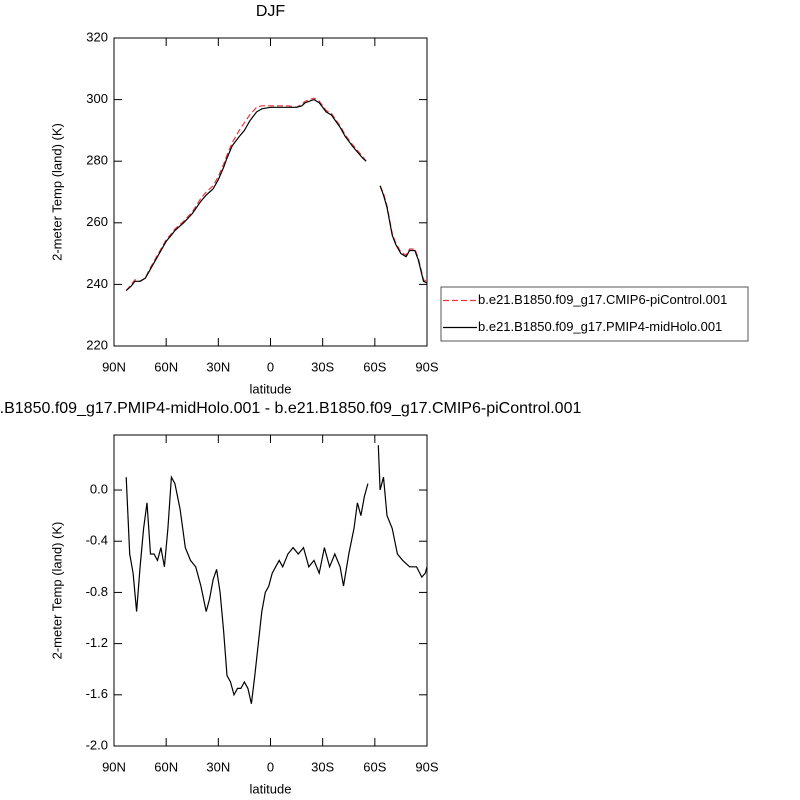  I want to click on y-tick-label: -1.6, so click(97, 693).